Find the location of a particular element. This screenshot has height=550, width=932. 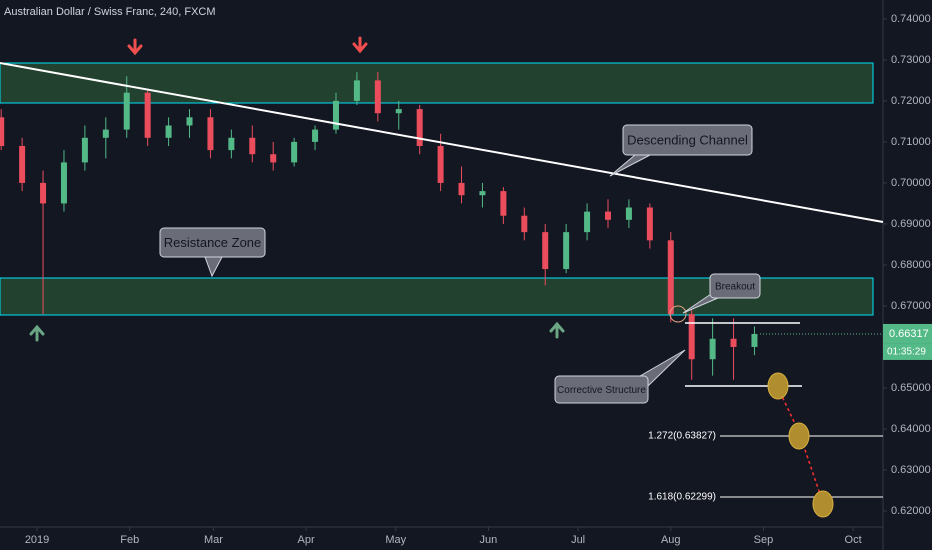

callout-text: Corrective Structure is located at coordinates (601, 390).